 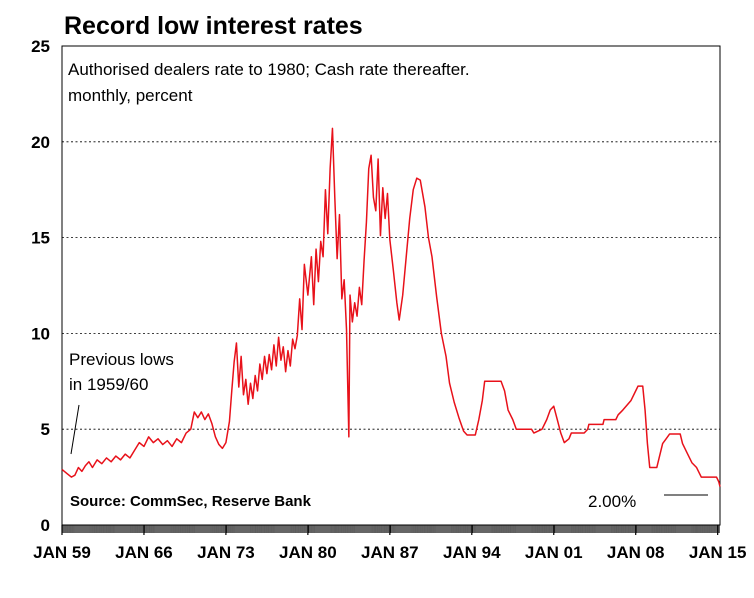 I want to click on x-tick-label: JAN 59, so click(x=62, y=552).